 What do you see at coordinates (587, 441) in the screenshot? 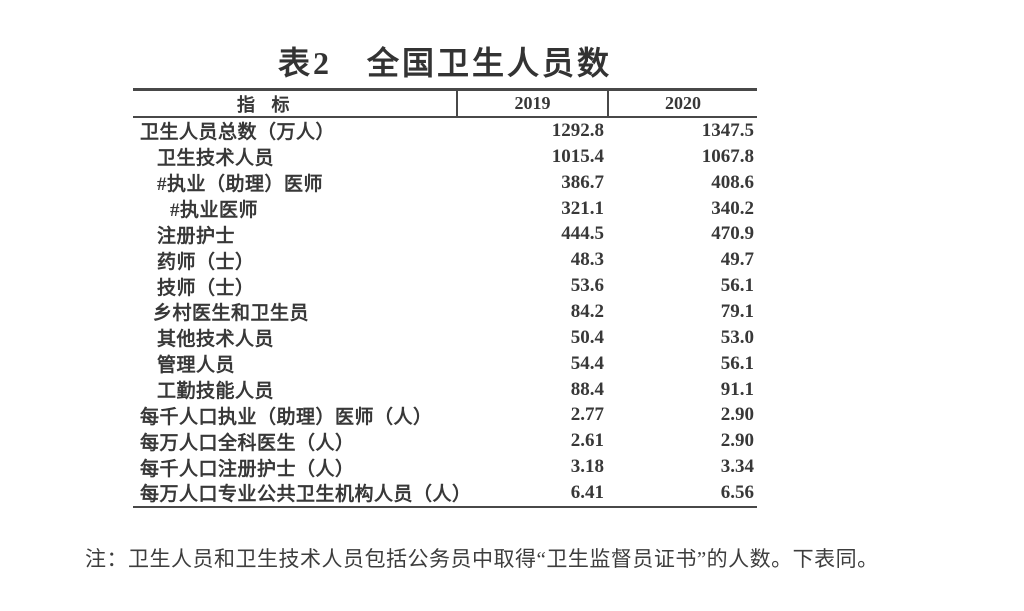
I see `row-value-2019: 2.61` at bounding box center [587, 441].